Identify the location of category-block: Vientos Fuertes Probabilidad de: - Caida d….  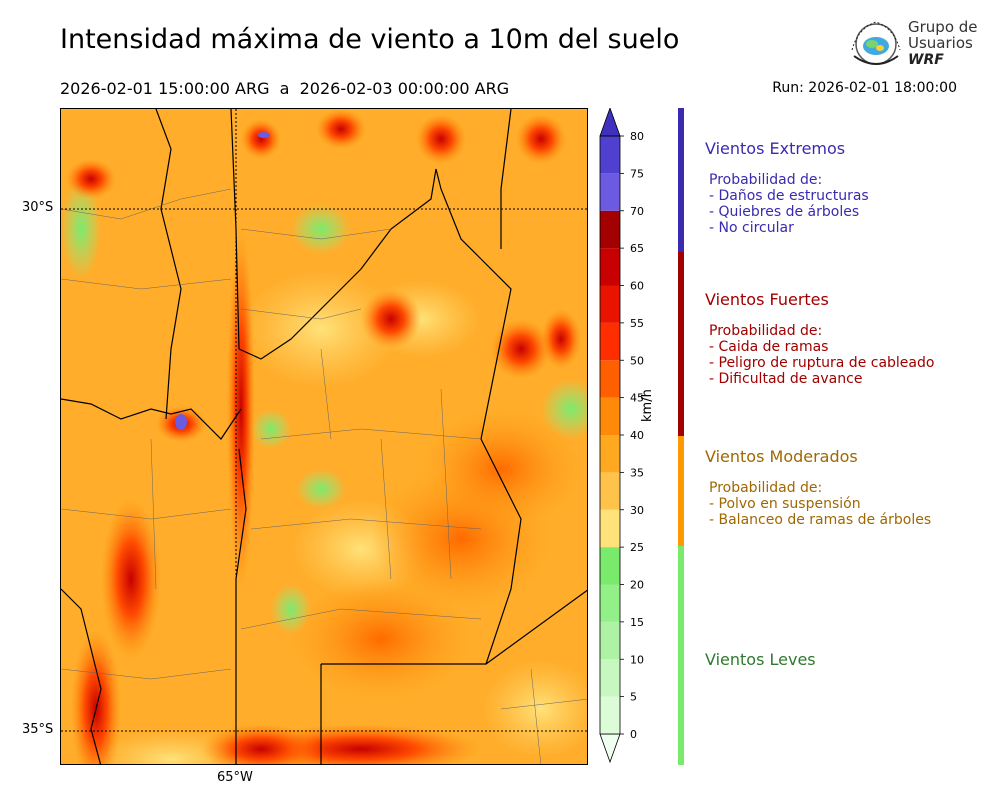
(819, 338).